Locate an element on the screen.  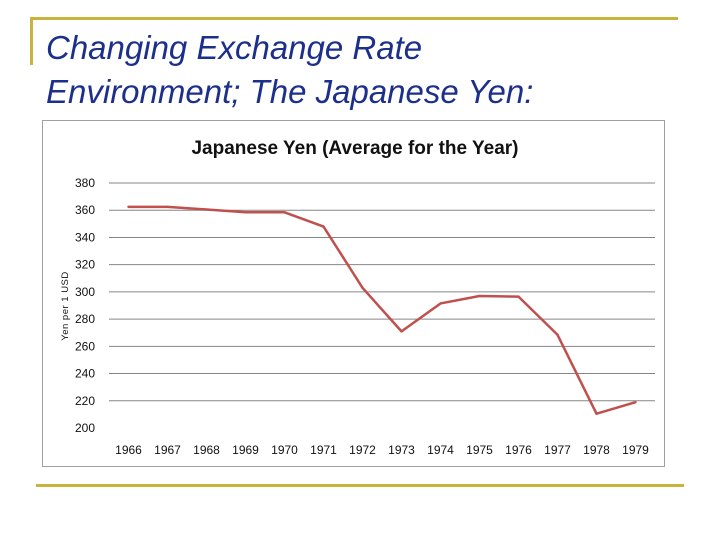
x-tick-label: 1968 is located at coordinates (206, 450).